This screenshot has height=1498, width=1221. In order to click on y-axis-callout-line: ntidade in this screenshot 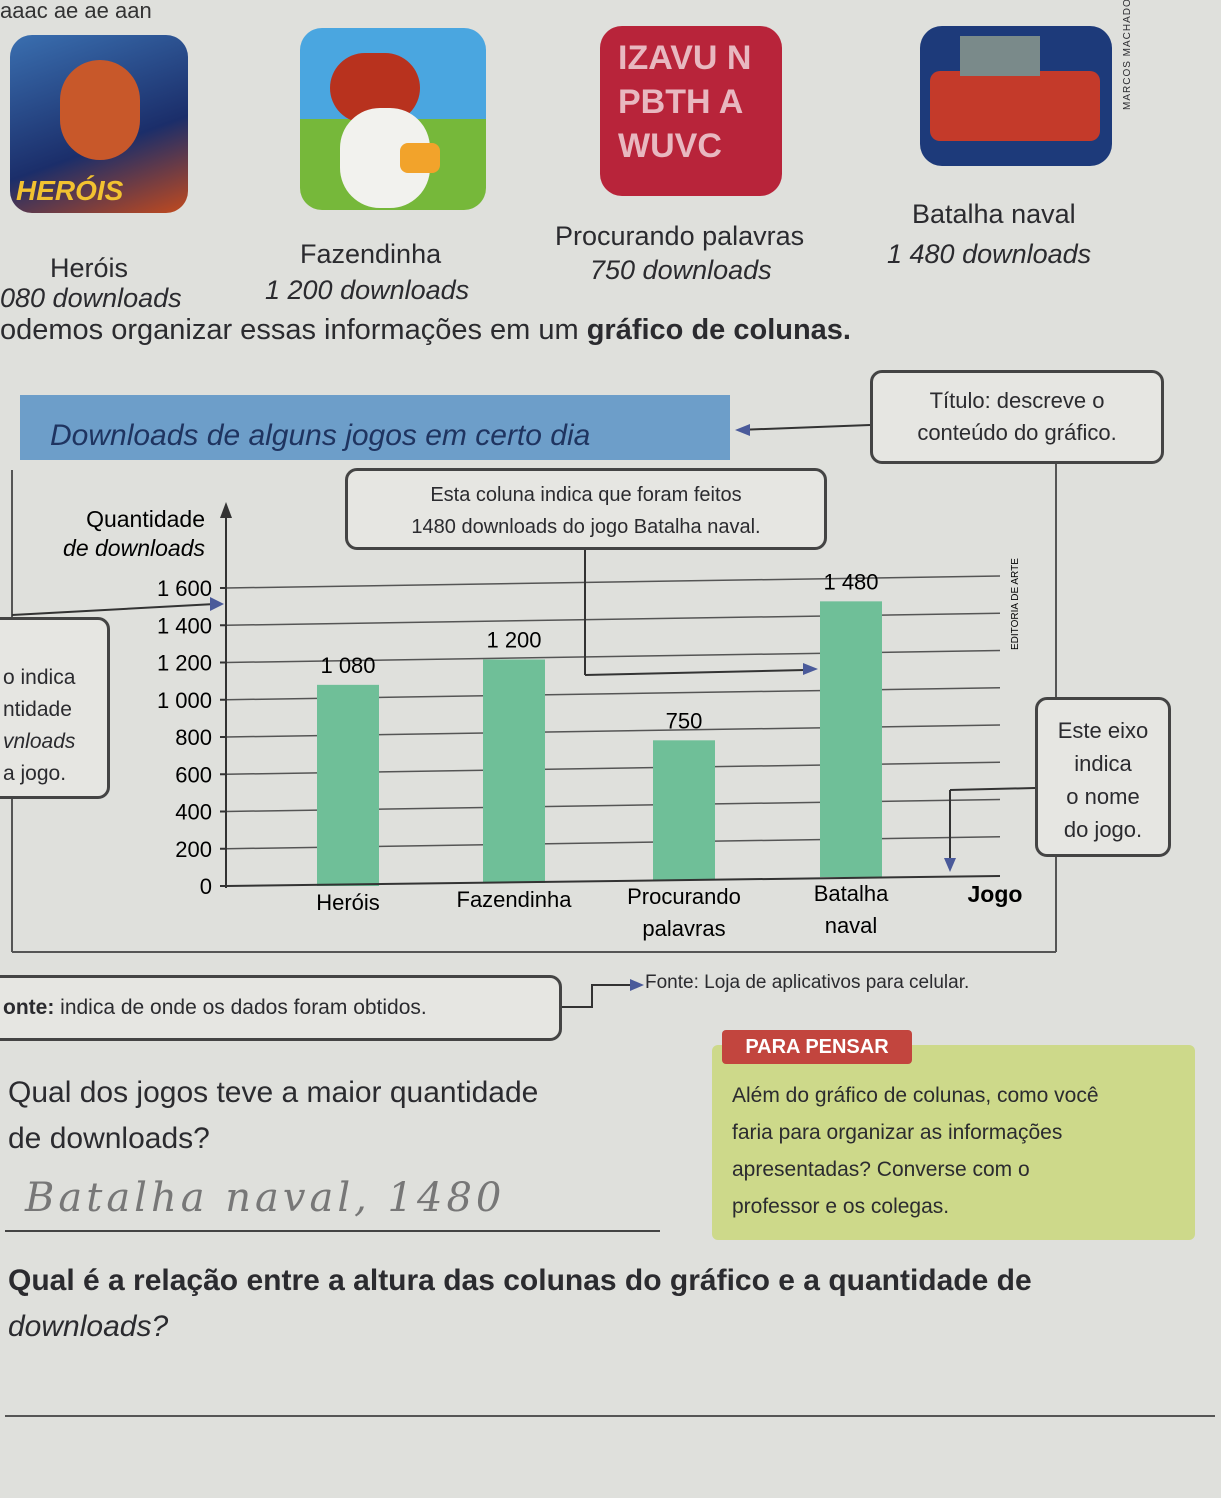, I will do `click(37, 709)`.